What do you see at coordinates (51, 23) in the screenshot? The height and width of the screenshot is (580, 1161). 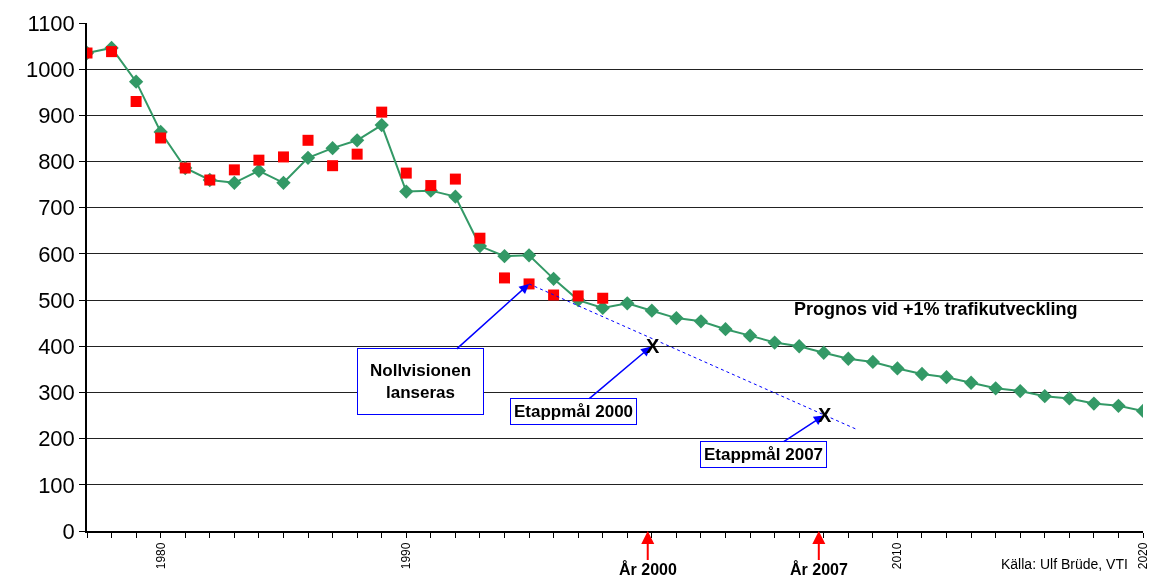 I see `y-tick-label: 1100` at bounding box center [51, 23].